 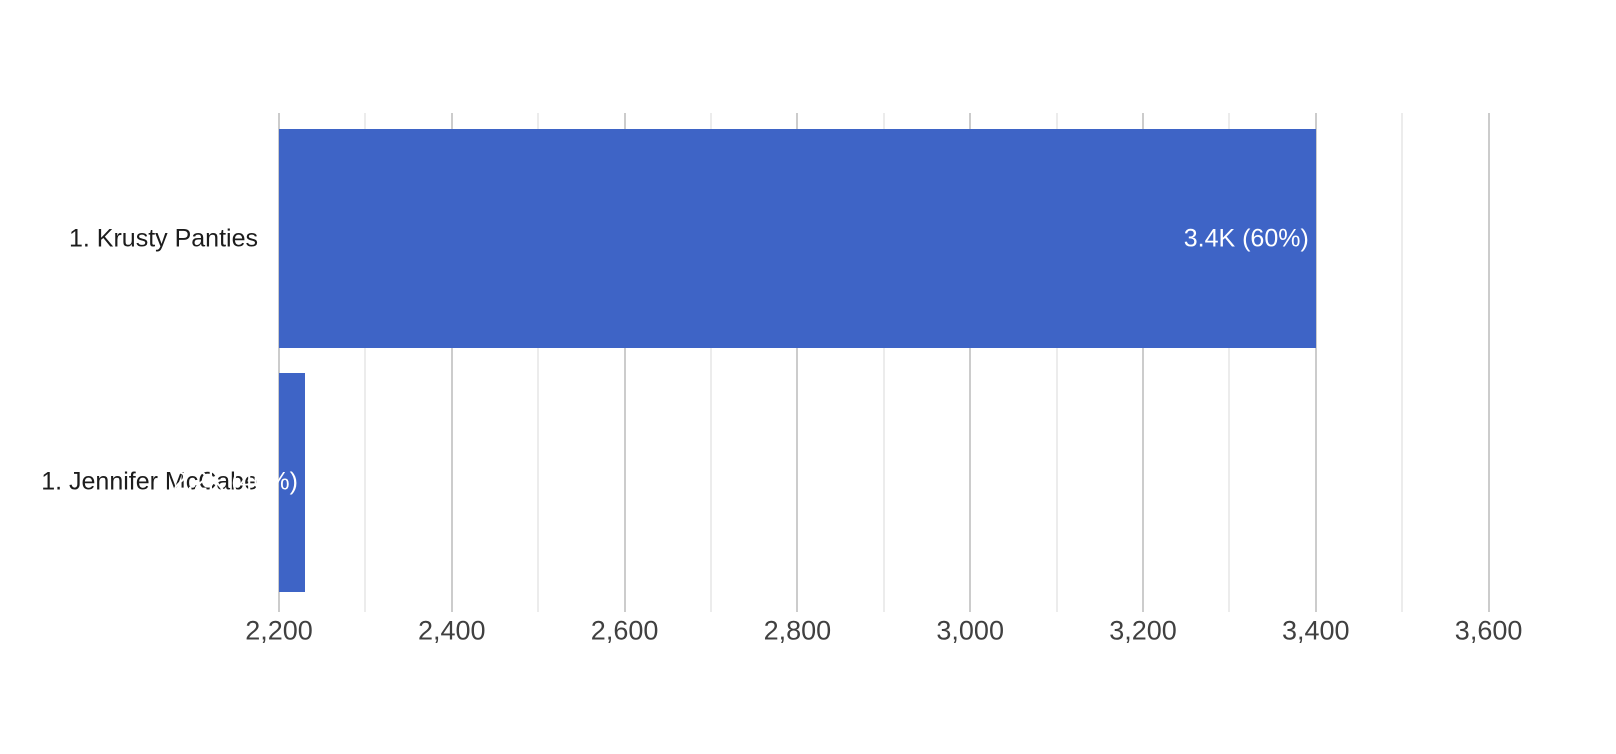 I want to click on category-label: 1. Krusty Panties, so click(x=163, y=238).